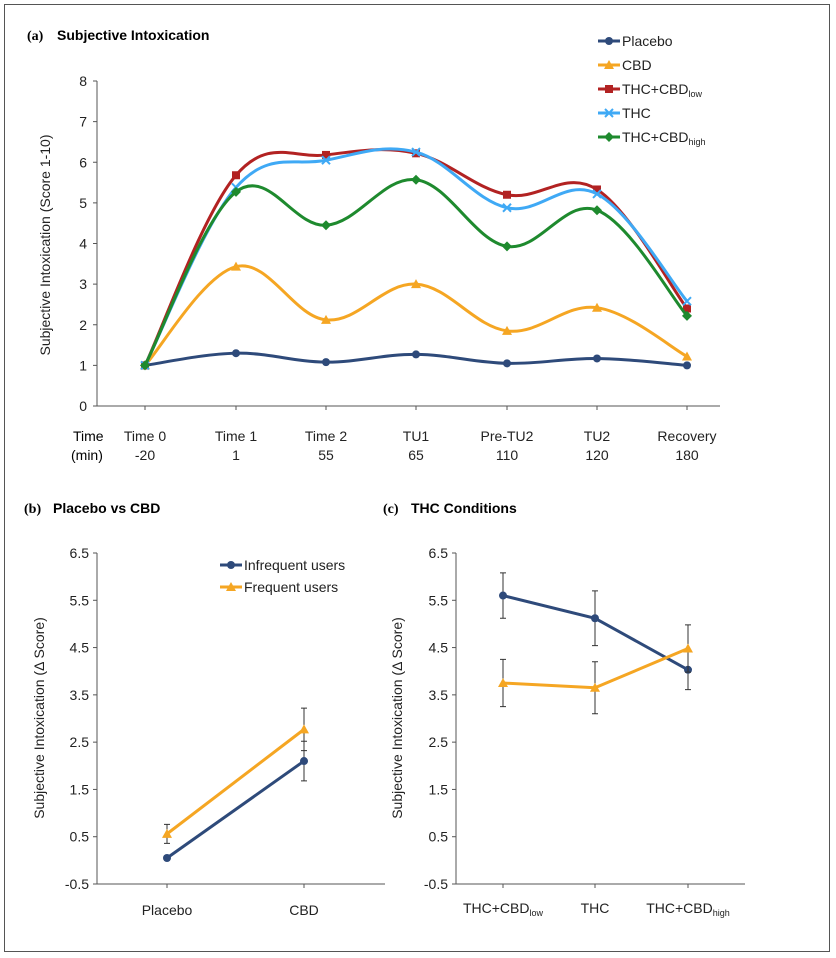 The width and height of the screenshot is (836, 958). What do you see at coordinates (439, 789) in the screenshot?
I see `y-tick-label: 1.5` at bounding box center [439, 789].